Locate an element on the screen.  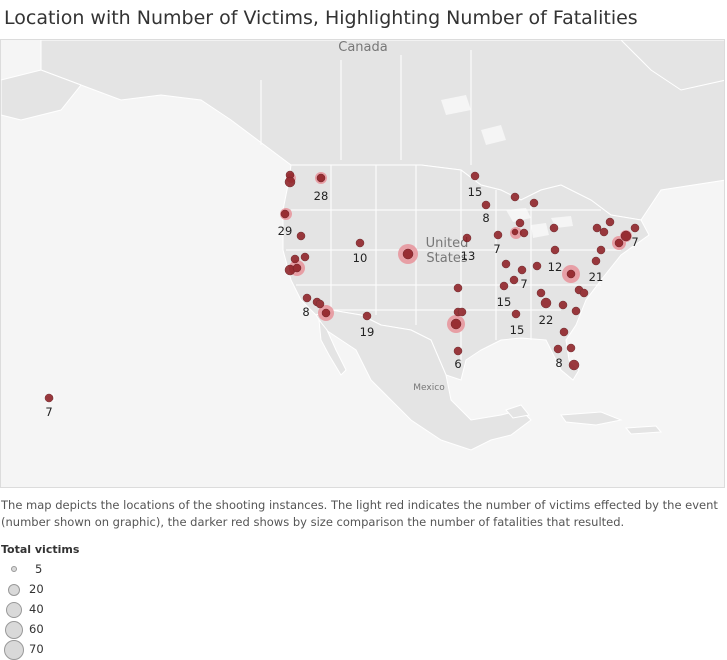
victim-label: 6 is located at coordinates (457, 364).